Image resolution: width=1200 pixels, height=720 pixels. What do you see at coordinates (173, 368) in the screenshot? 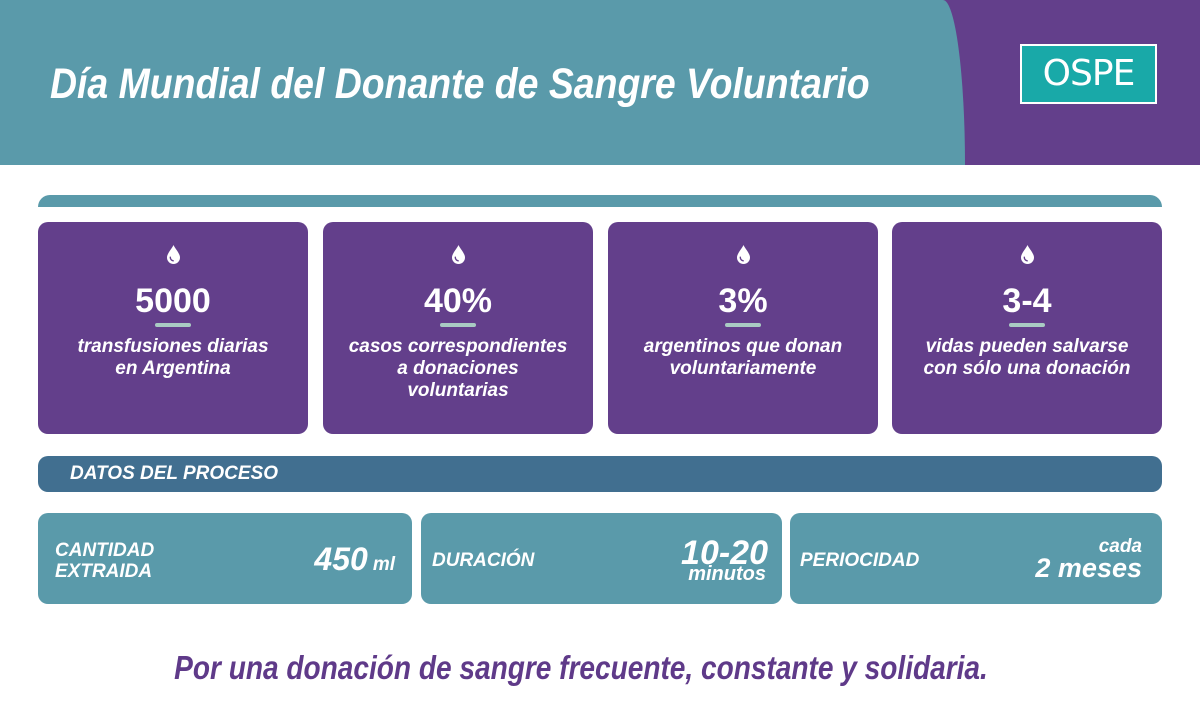
I see `stat-description-line: en Argentina` at bounding box center [173, 368].